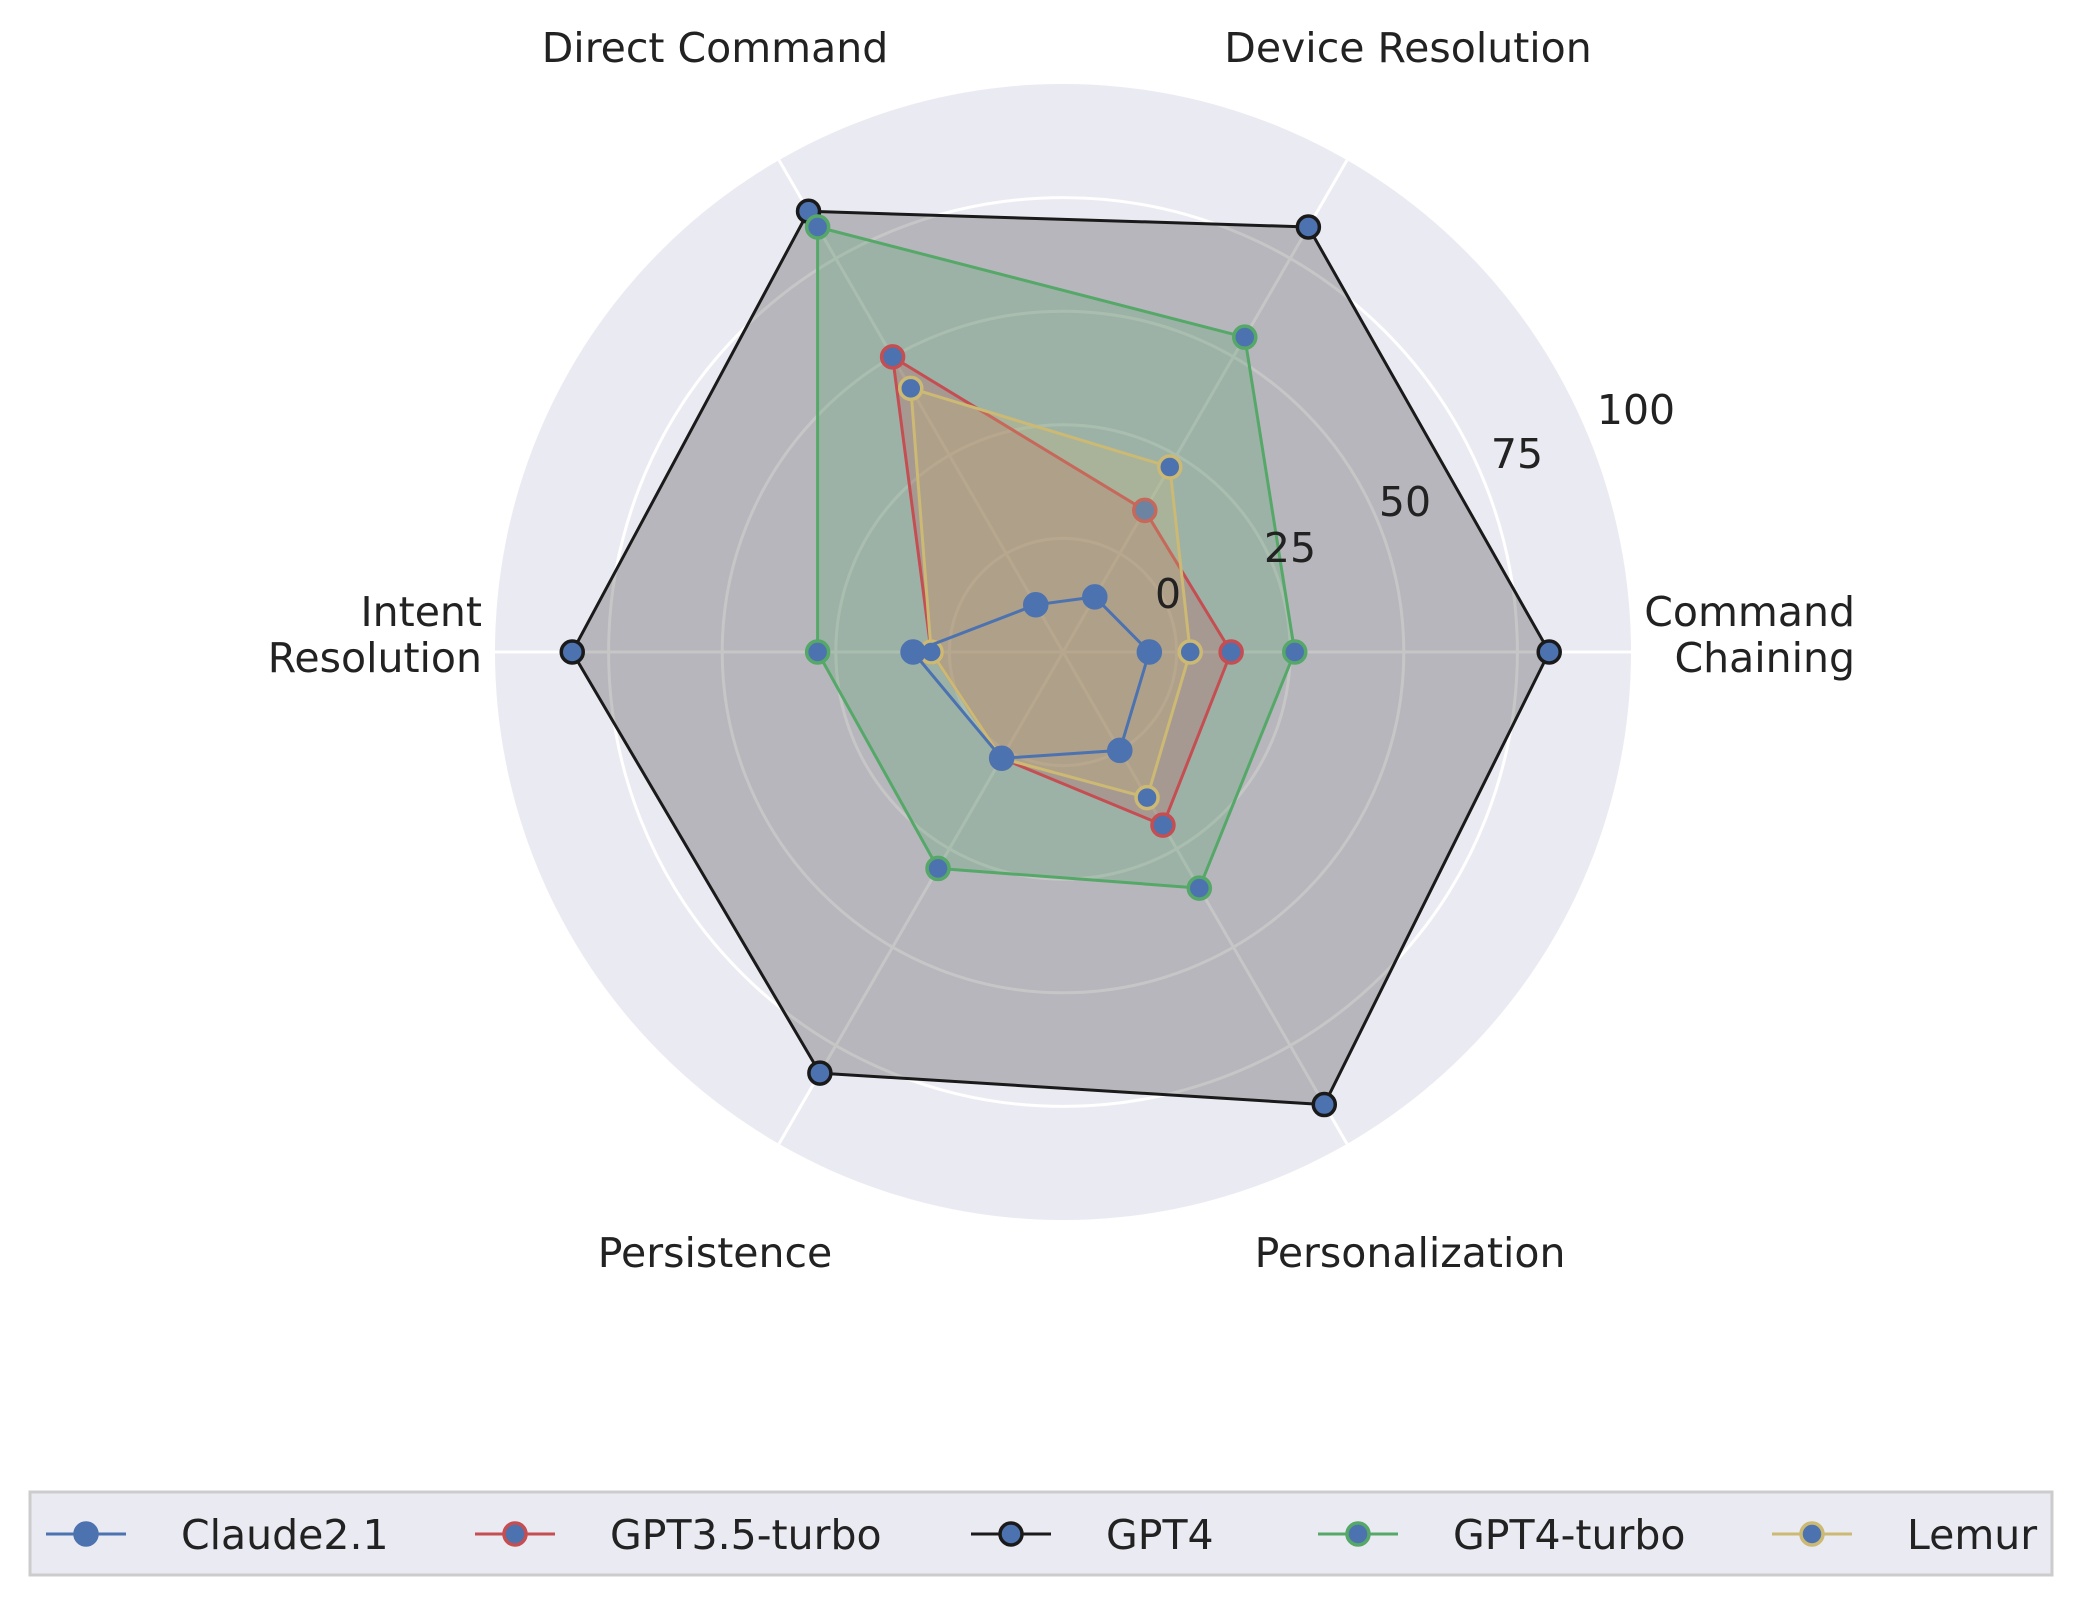  Describe the element at coordinates (1160, 1535) in the screenshot. I see `legend-label: GPT4` at that location.